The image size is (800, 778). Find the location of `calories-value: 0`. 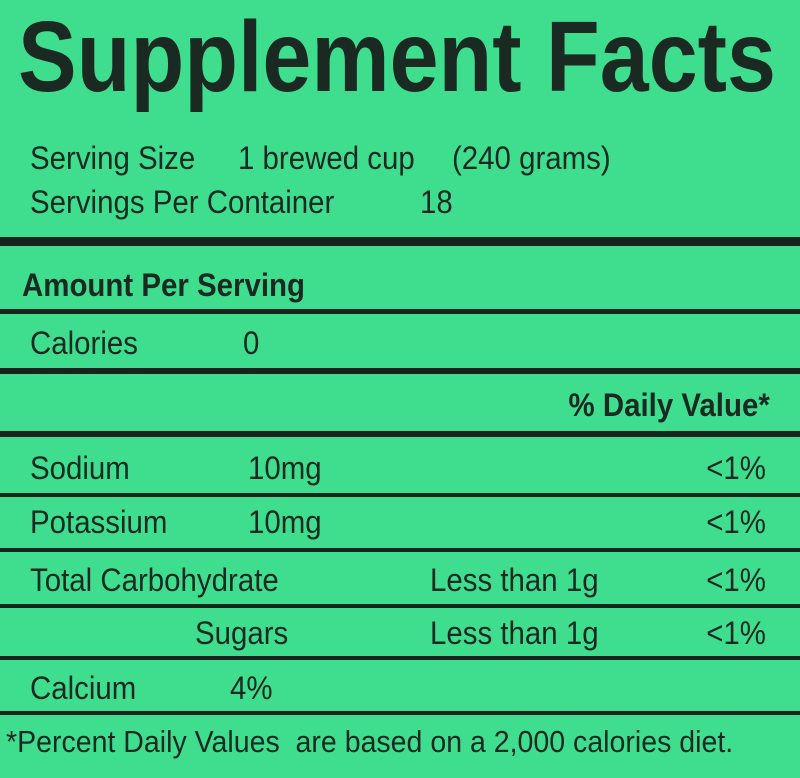

calories-value: 0 is located at coordinates (251, 343).